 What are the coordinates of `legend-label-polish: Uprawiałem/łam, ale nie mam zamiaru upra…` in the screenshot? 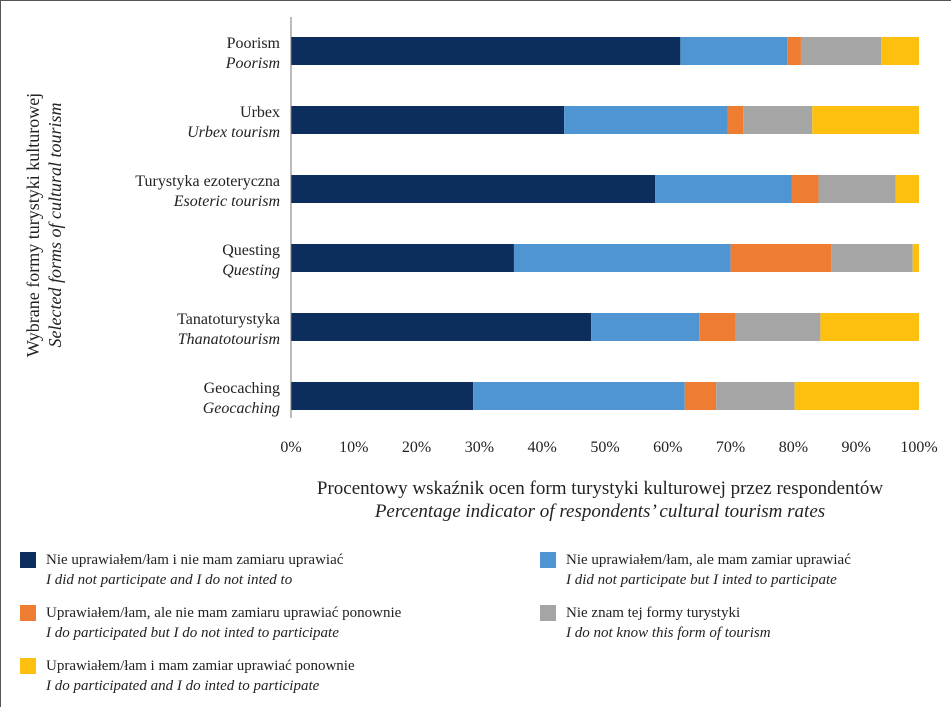 It's located at (224, 613).